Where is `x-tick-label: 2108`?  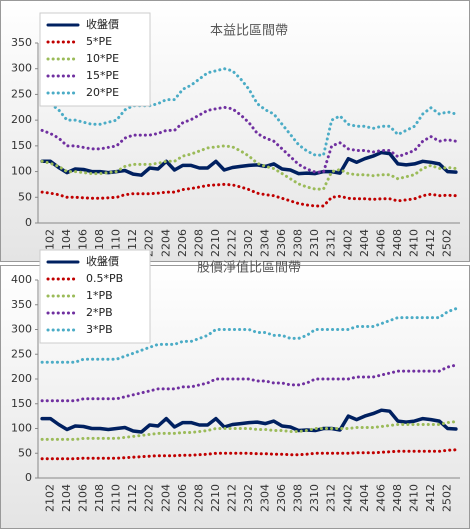
x-tick-label: 2108 is located at coordinates (99, 498).